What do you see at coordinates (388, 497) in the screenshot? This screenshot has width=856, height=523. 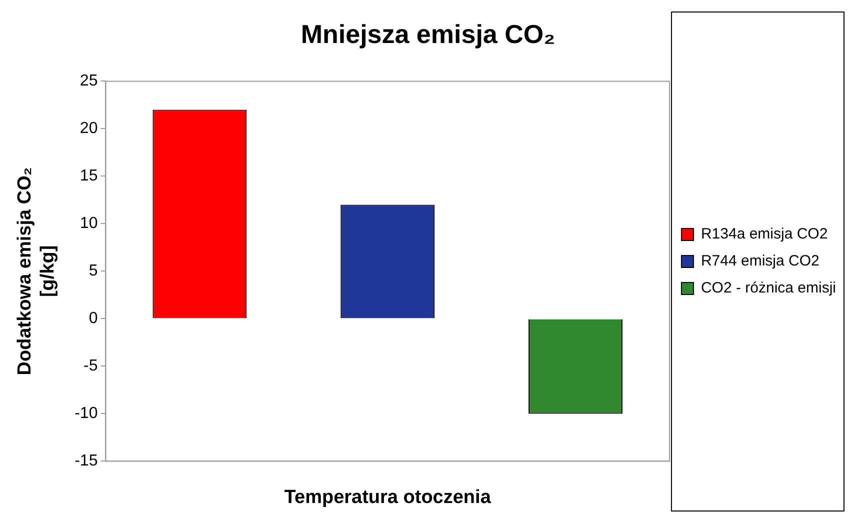 I see `x-axis-title: Temperatura otoczenia` at bounding box center [388, 497].